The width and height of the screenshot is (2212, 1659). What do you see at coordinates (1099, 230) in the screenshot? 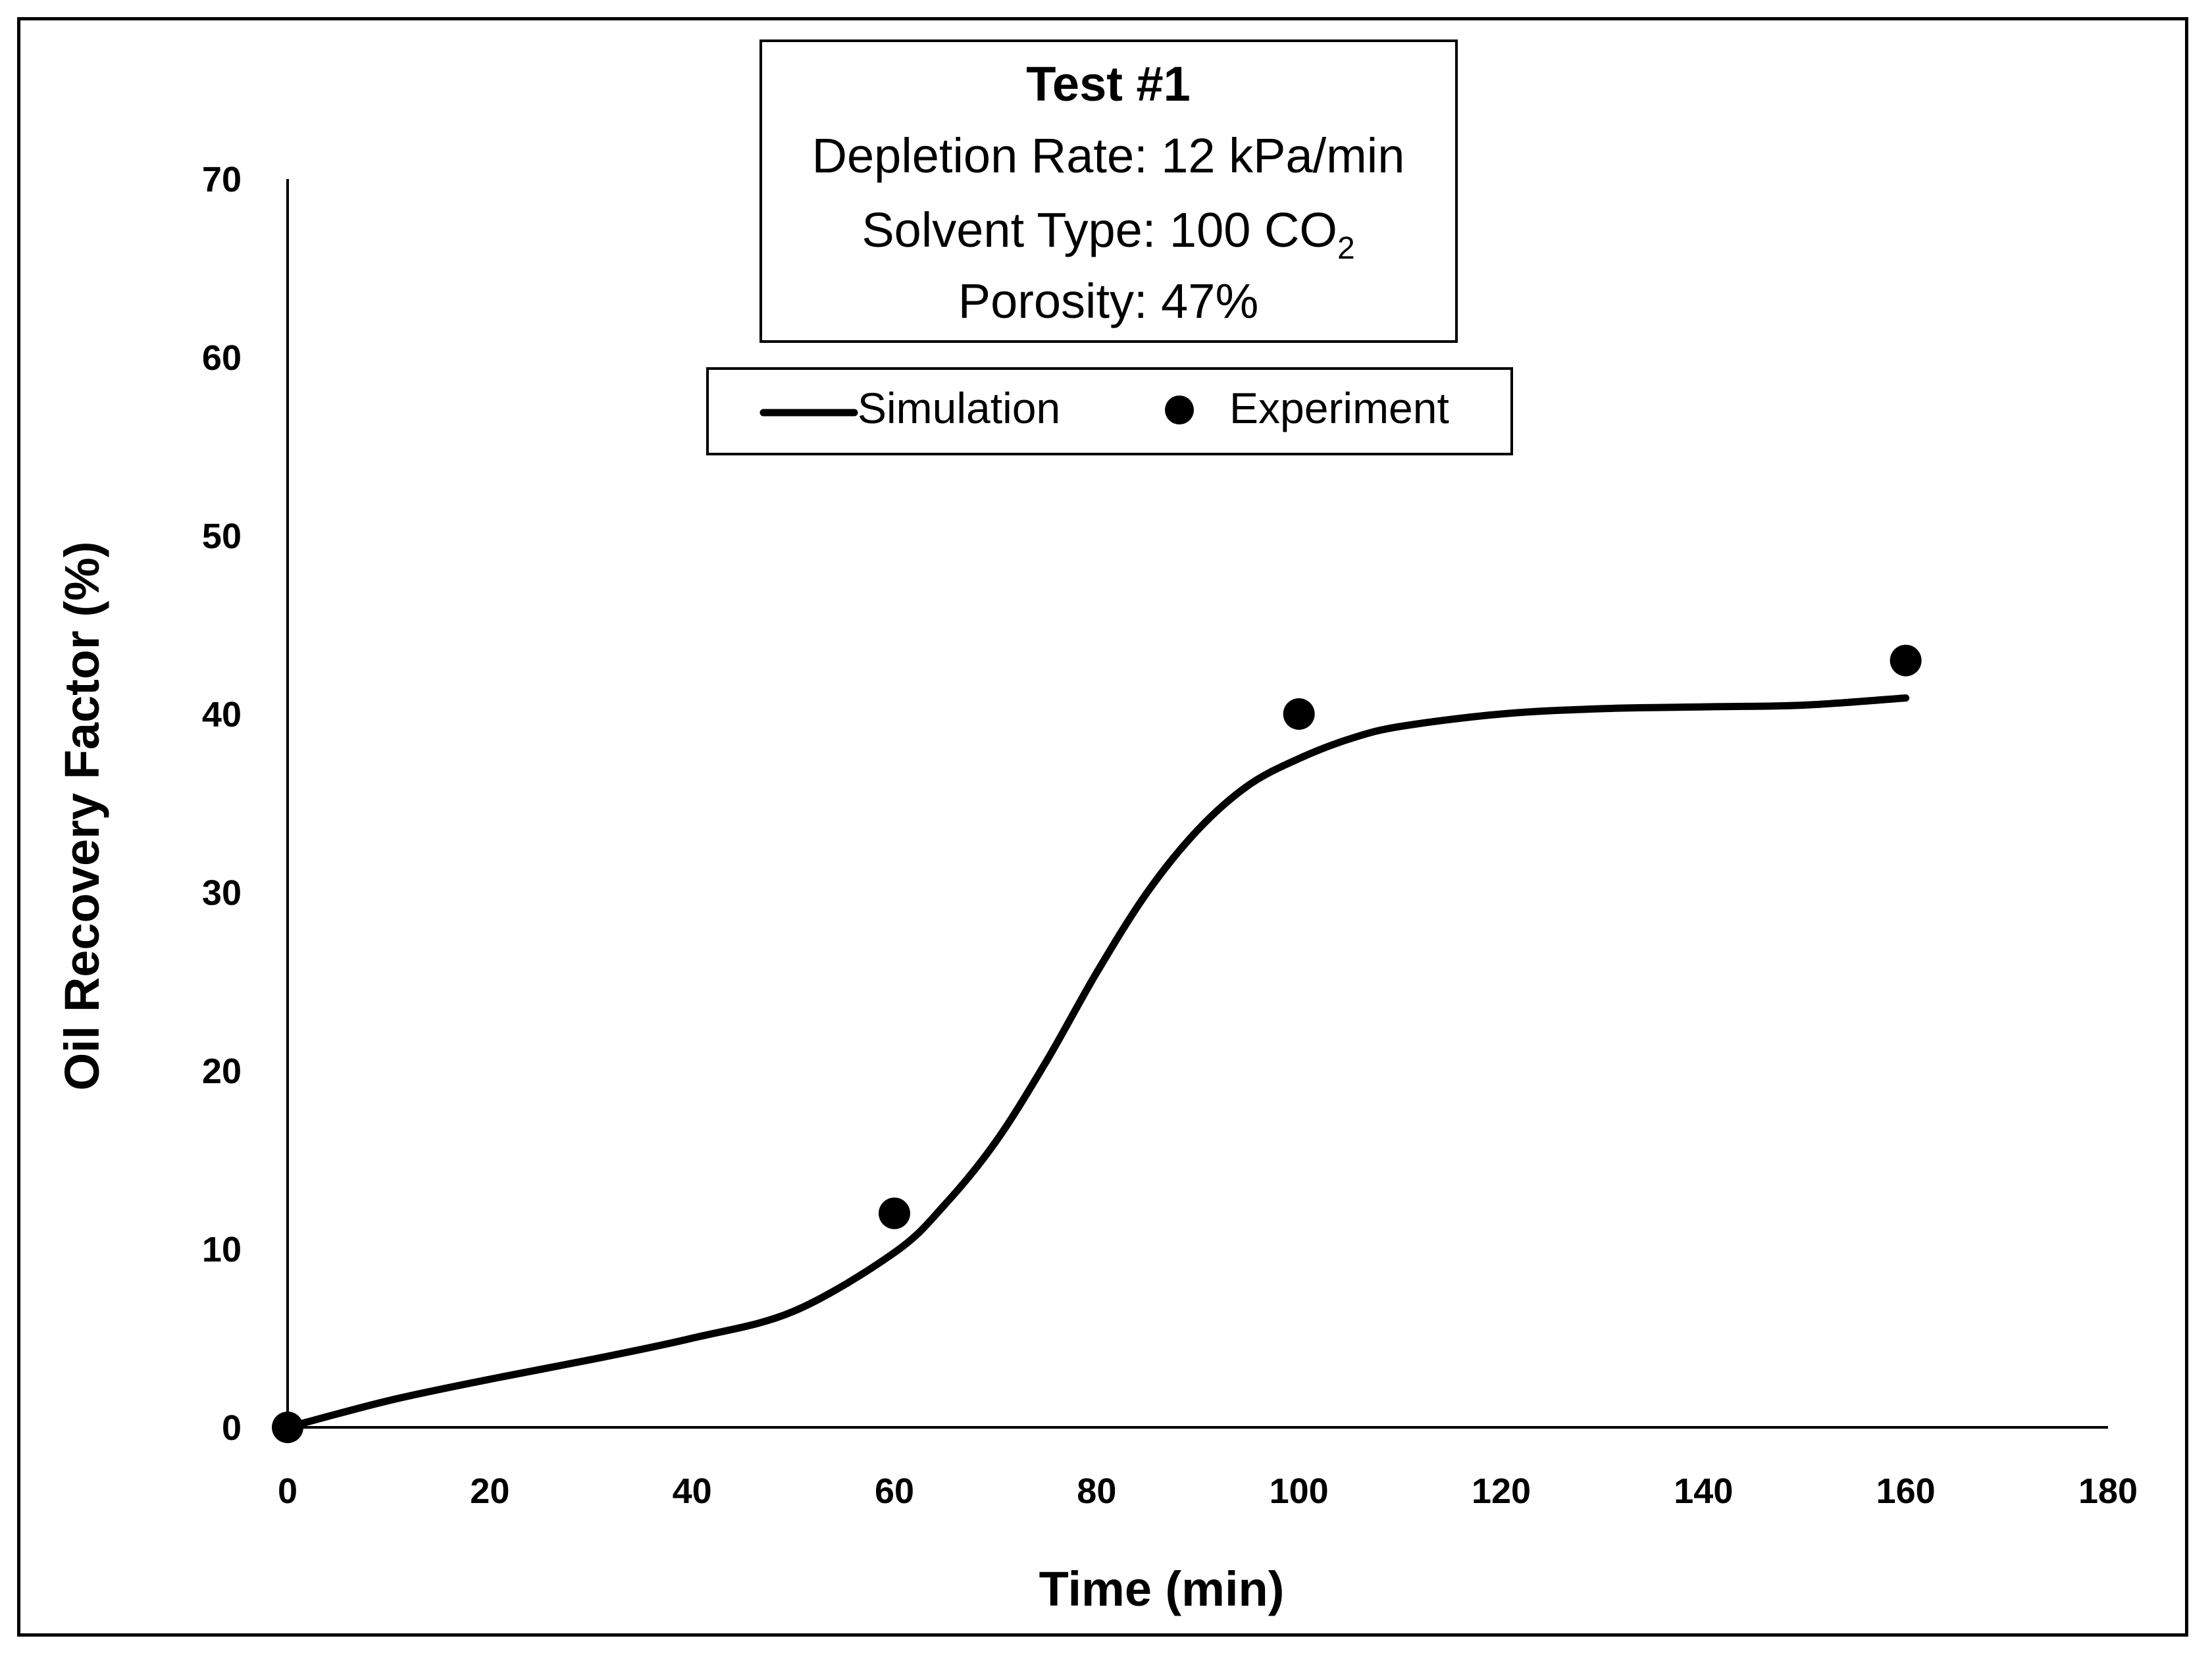
I see `info-solvent-main: Solvent Type: 100 CO` at bounding box center [1099, 230].